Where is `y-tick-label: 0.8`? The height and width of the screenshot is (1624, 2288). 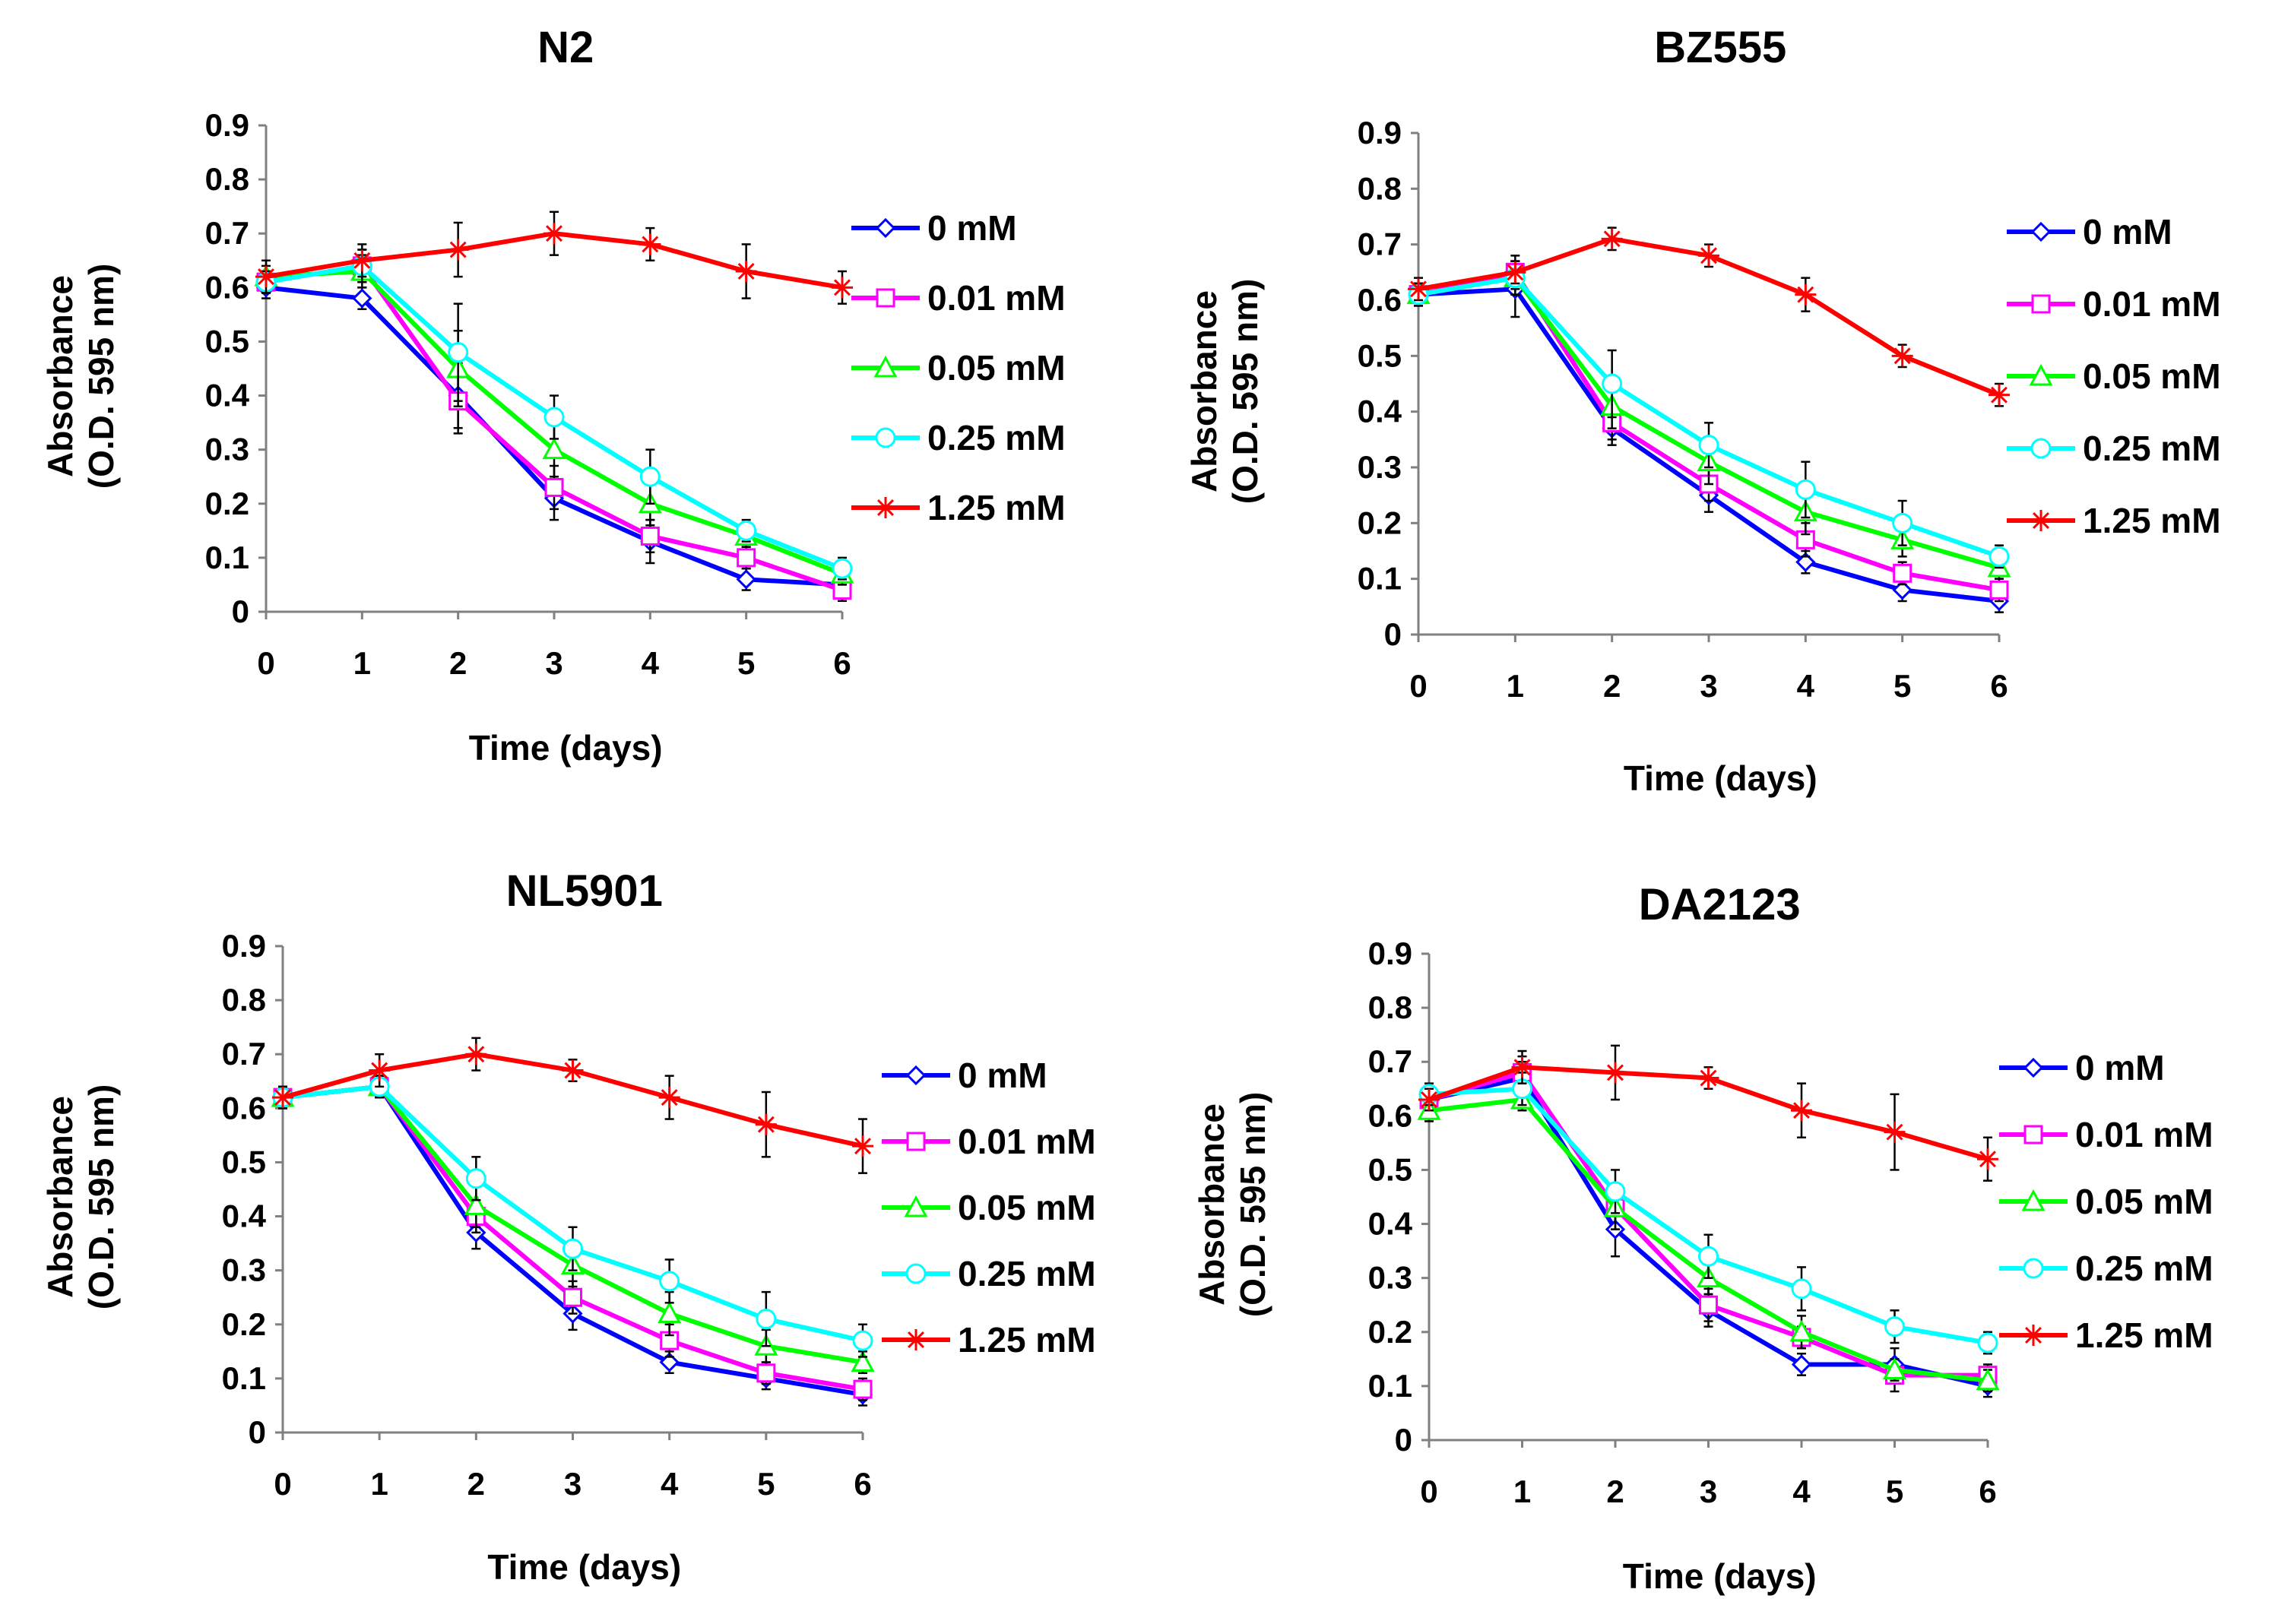
y-tick-label: 0.8 is located at coordinates (1390, 1007).